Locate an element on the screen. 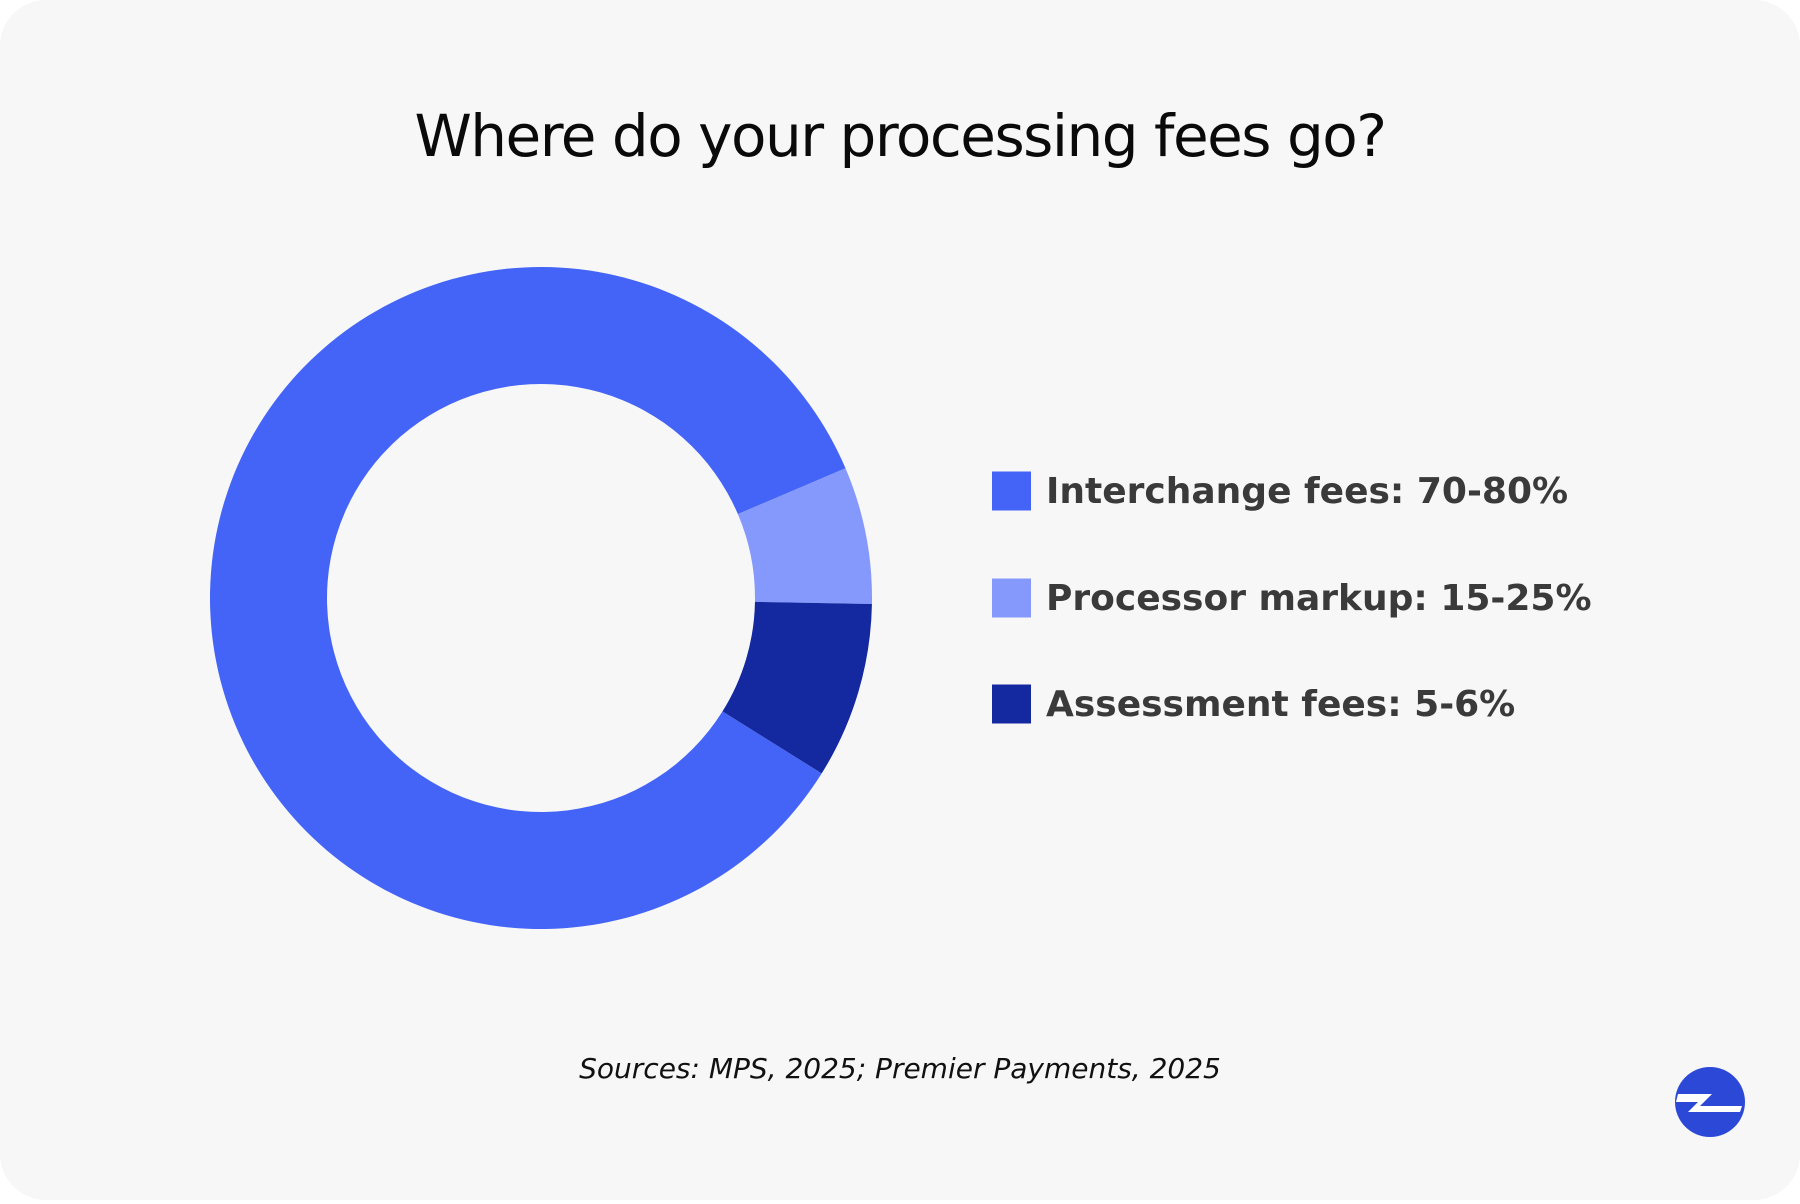 This screenshot has height=1204, width=1800. legend-label: Processor markup: 15-25% is located at coordinates (1319, 598).